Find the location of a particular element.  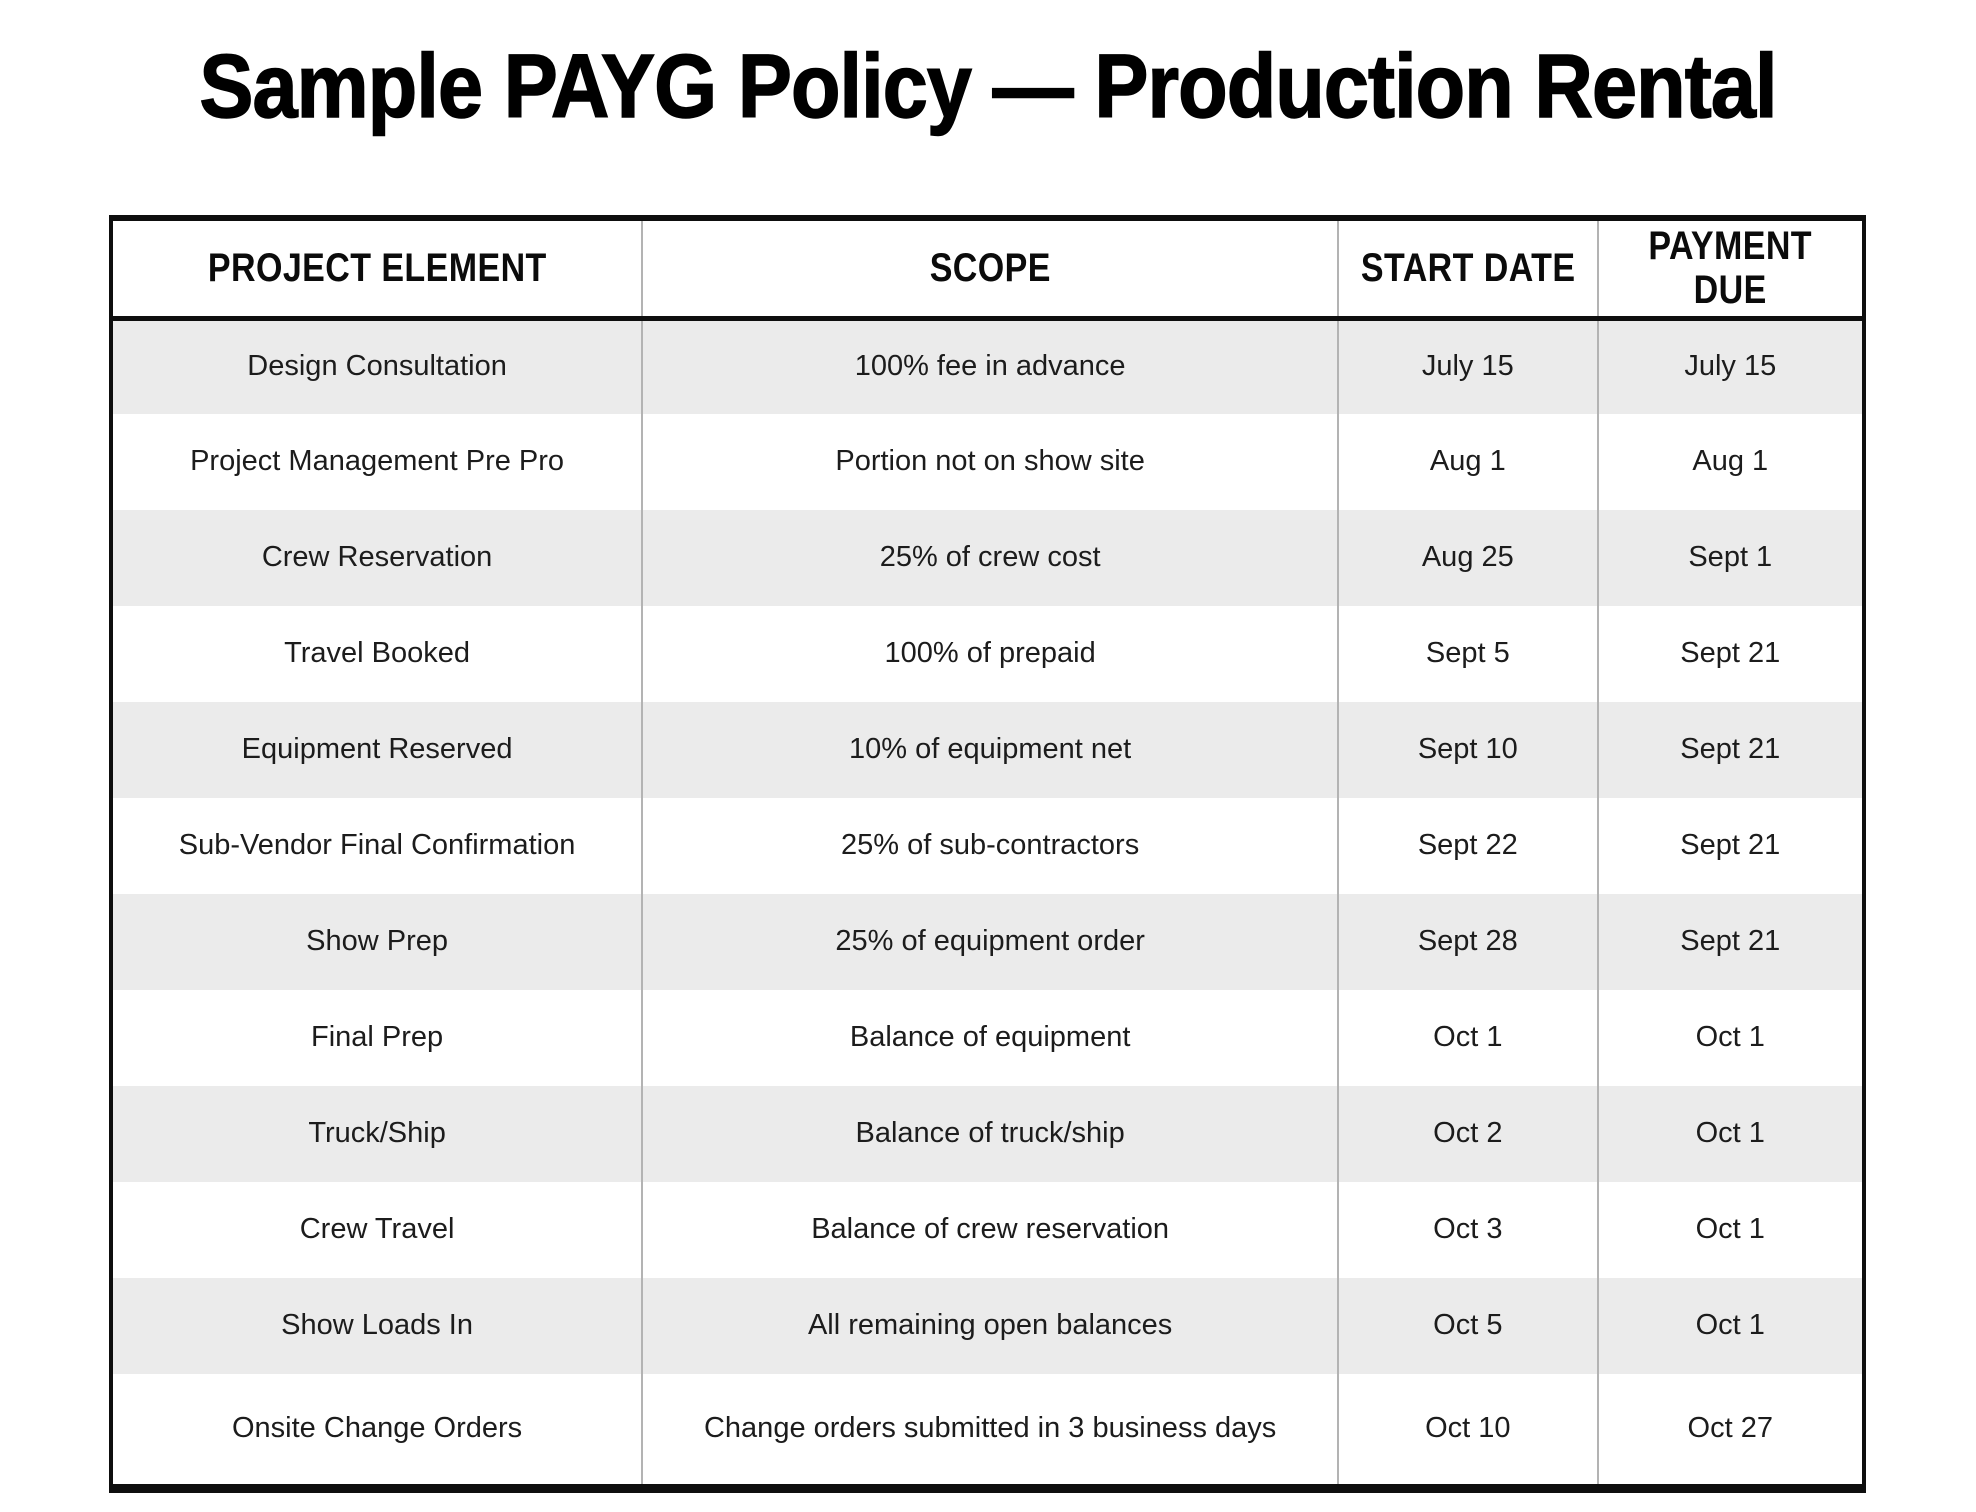

cell-scope: Balance of truck/ship is located at coordinates (990, 1134).